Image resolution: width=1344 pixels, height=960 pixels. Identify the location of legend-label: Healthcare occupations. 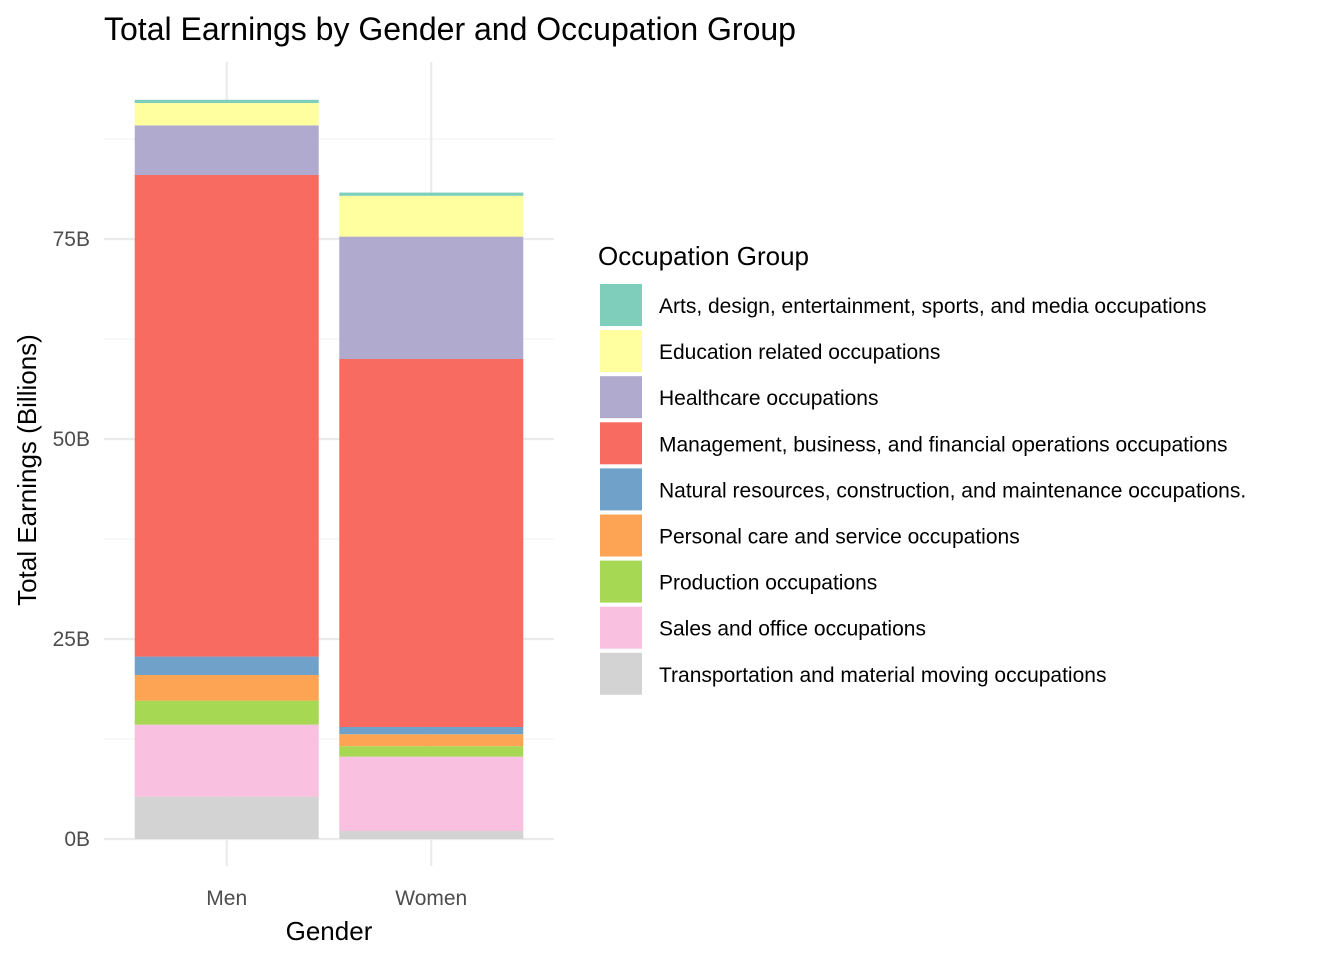
(768, 398).